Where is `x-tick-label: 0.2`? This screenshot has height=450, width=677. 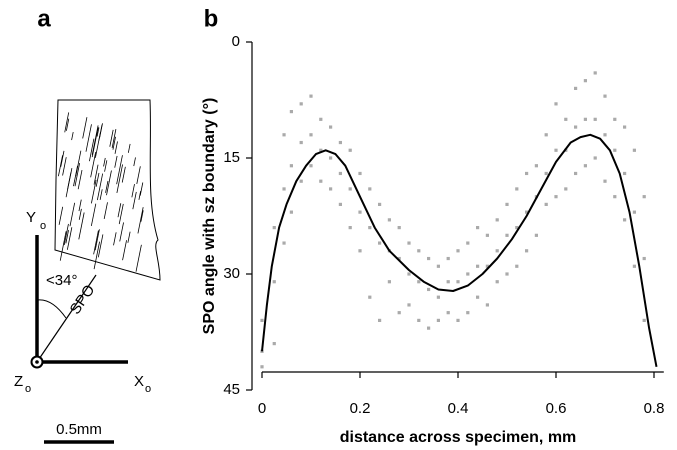
x-tick-label: 0.2 is located at coordinates (360, 408).